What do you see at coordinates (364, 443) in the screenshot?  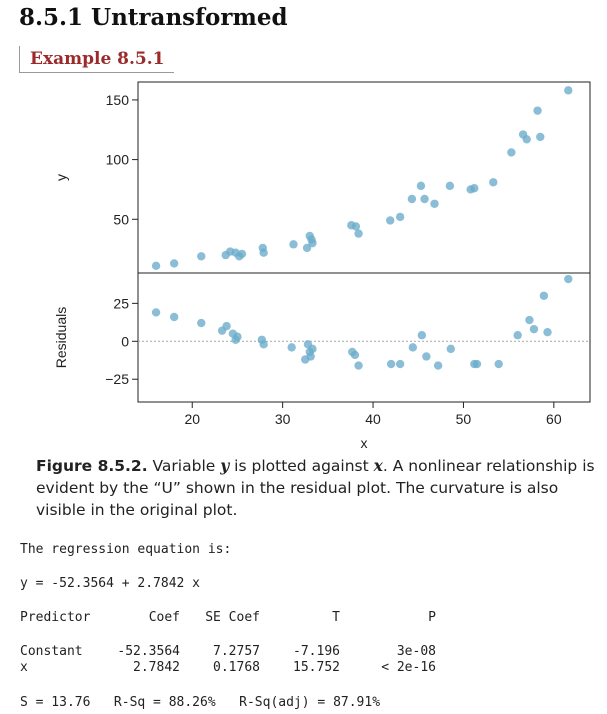 I see `x-axis-label: x` at bounding box center [364, 443].